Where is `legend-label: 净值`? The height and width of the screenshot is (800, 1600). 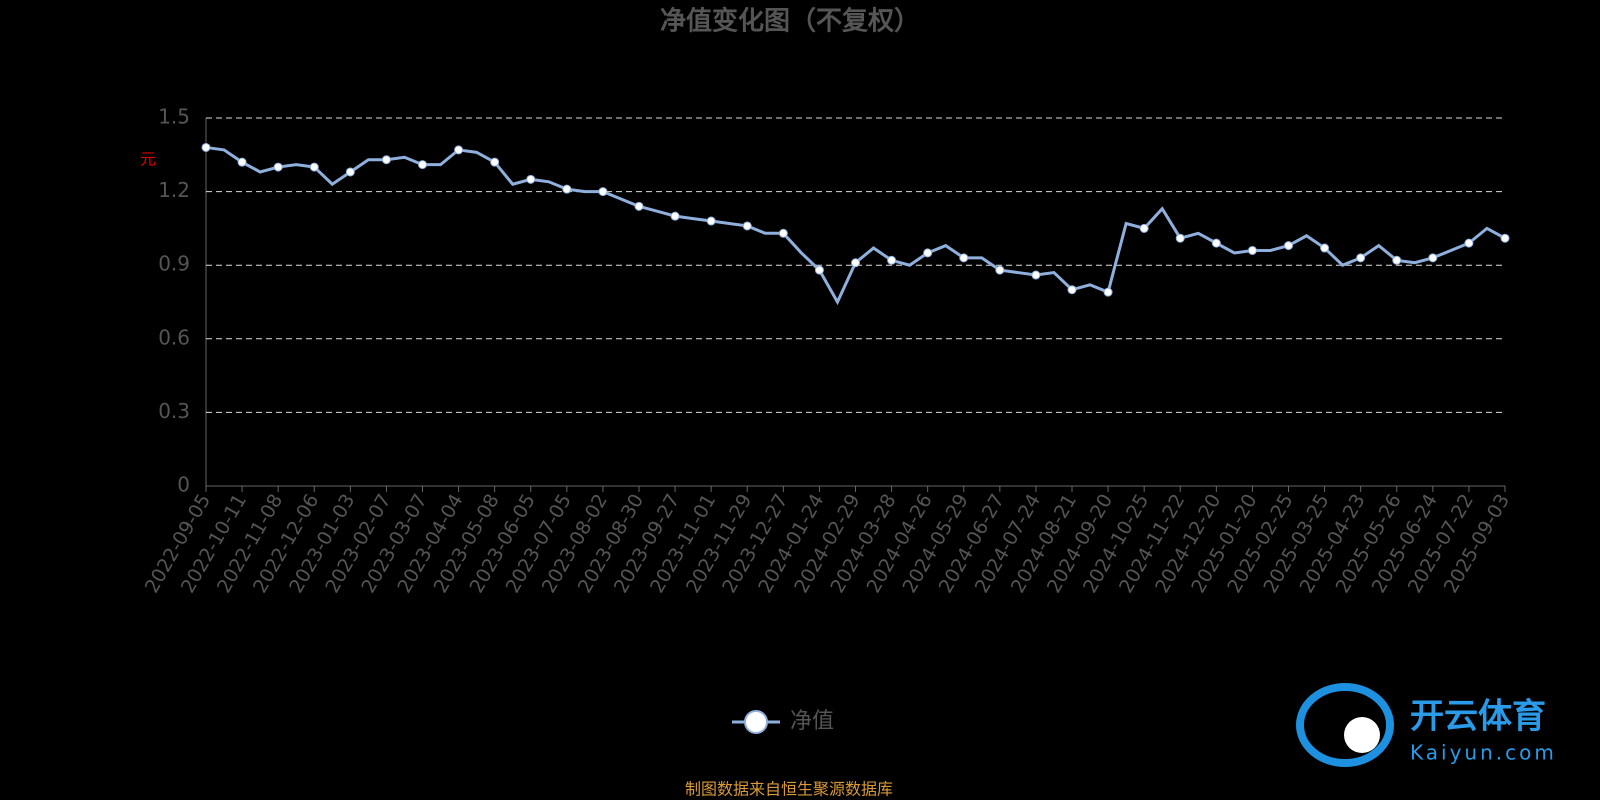 legend-label: 净值 is located at coordinates (812, 721).